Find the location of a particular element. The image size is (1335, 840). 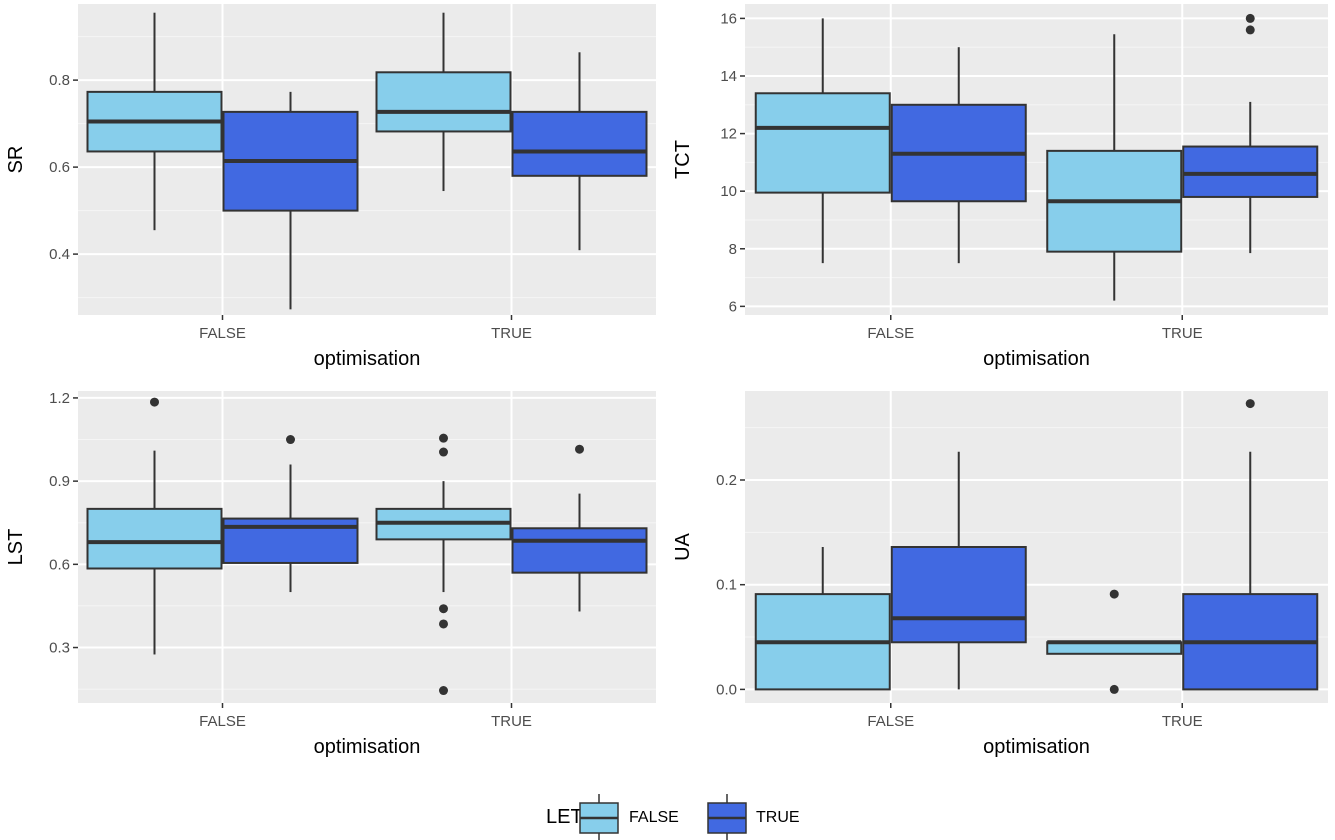

y-axis-title: UA is located at coordinates (683, 546).